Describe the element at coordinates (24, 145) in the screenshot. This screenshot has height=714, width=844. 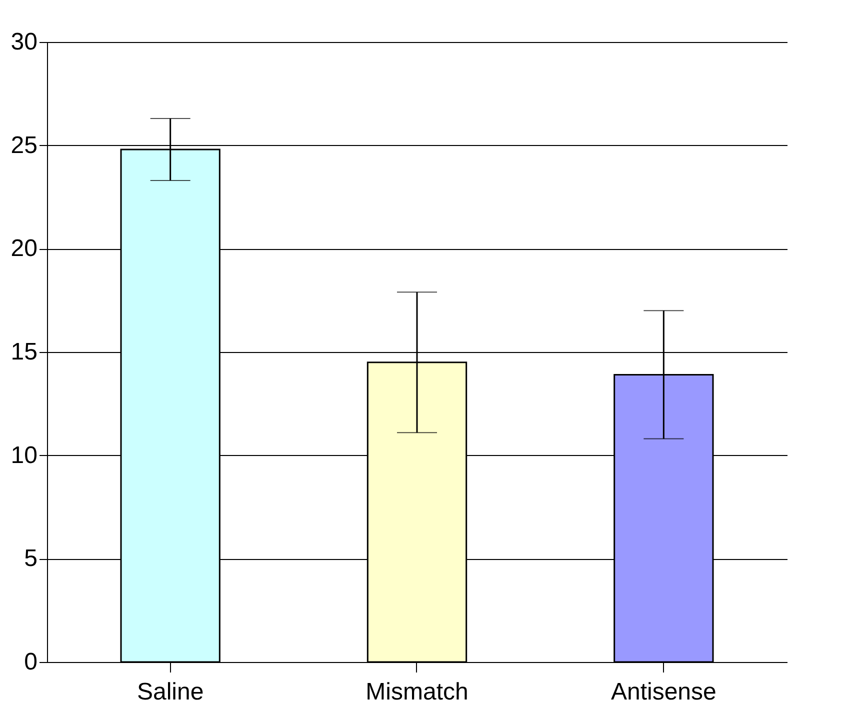
I see `y-tick-label: 25` at that location.